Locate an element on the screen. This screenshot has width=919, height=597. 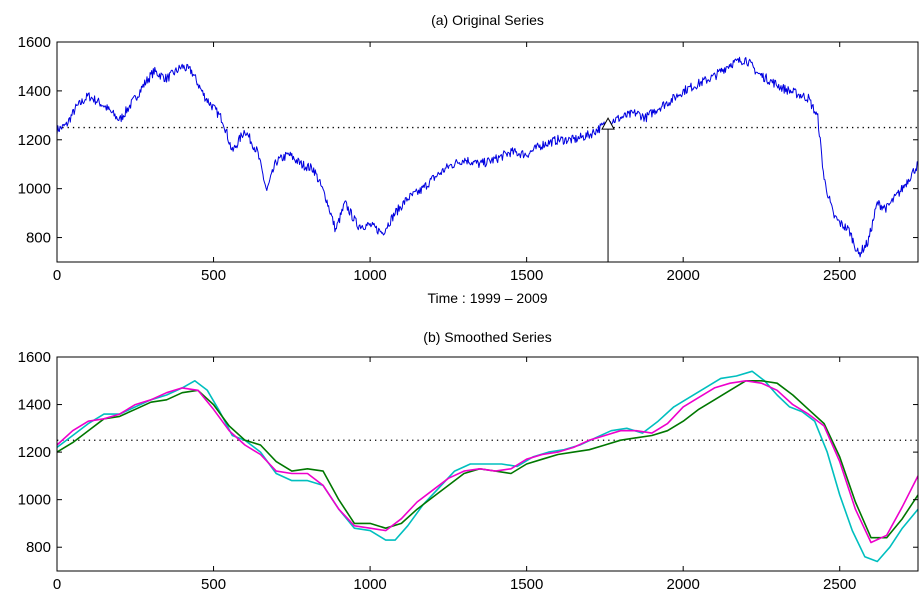
marker-triangle is located at coordinates (608, 123).